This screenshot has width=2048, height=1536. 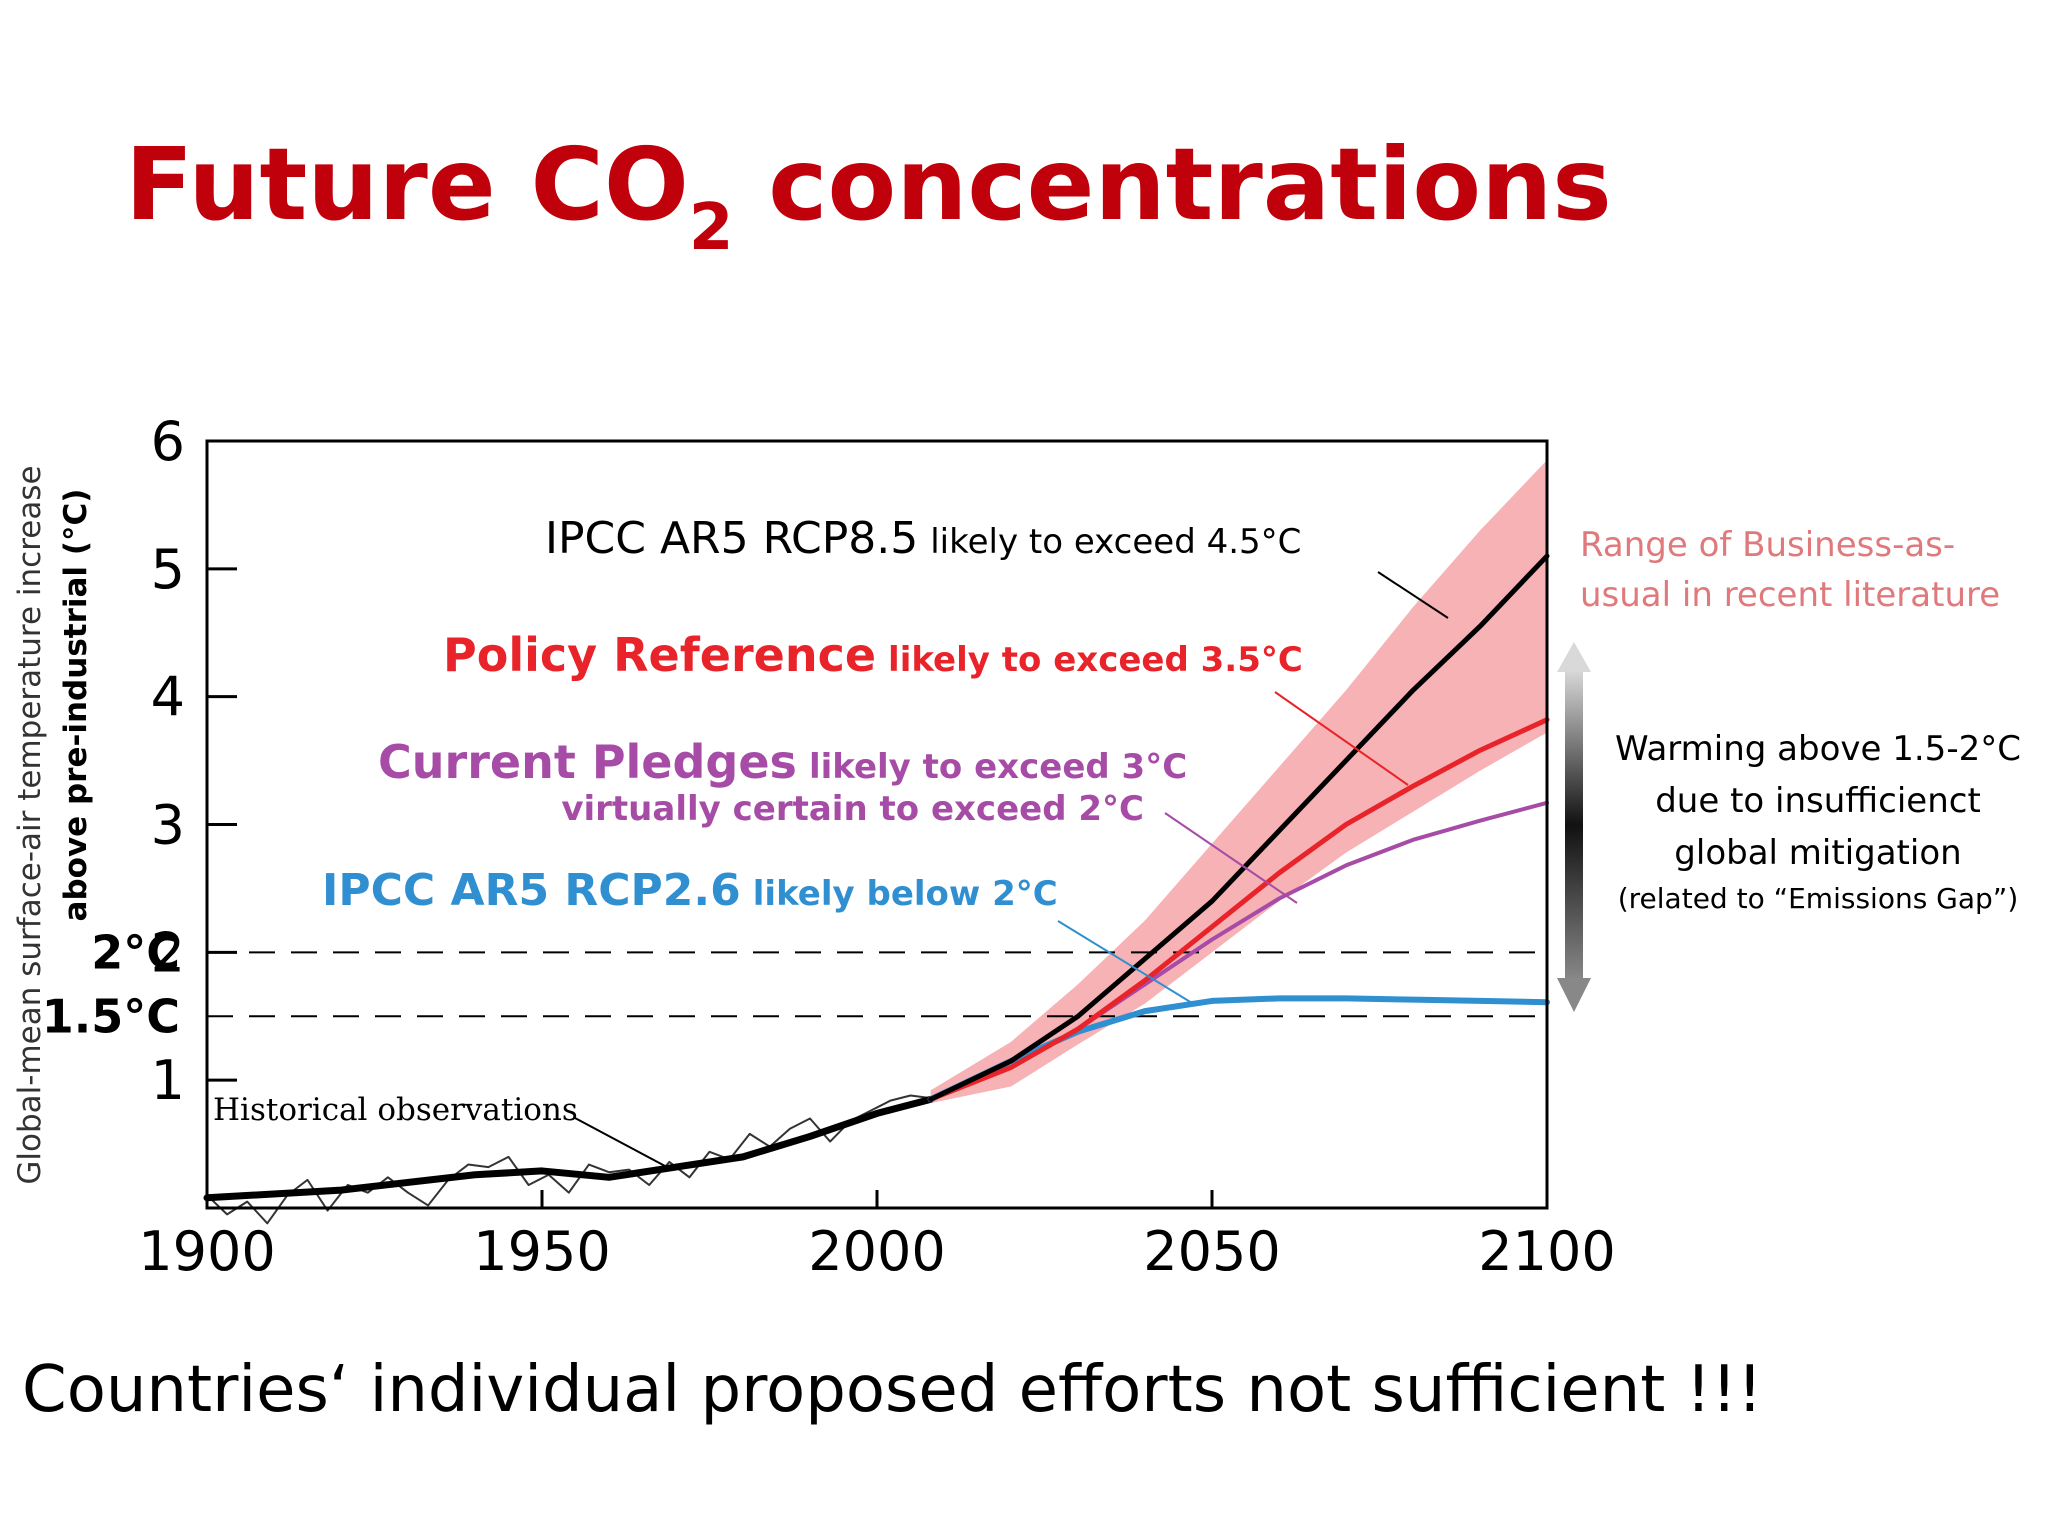 I want to click on rcp26-note: likely below 2°C, so click(x=905, y=894).